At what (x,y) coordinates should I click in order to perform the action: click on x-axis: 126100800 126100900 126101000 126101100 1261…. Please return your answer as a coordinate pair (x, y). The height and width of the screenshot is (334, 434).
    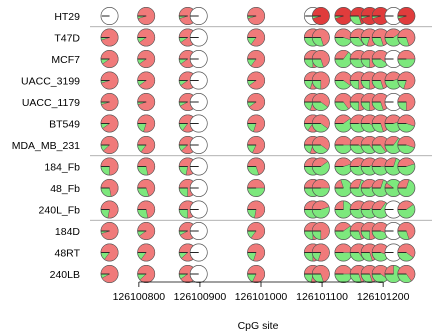
    Looking at the image, I should click on (261, 292).